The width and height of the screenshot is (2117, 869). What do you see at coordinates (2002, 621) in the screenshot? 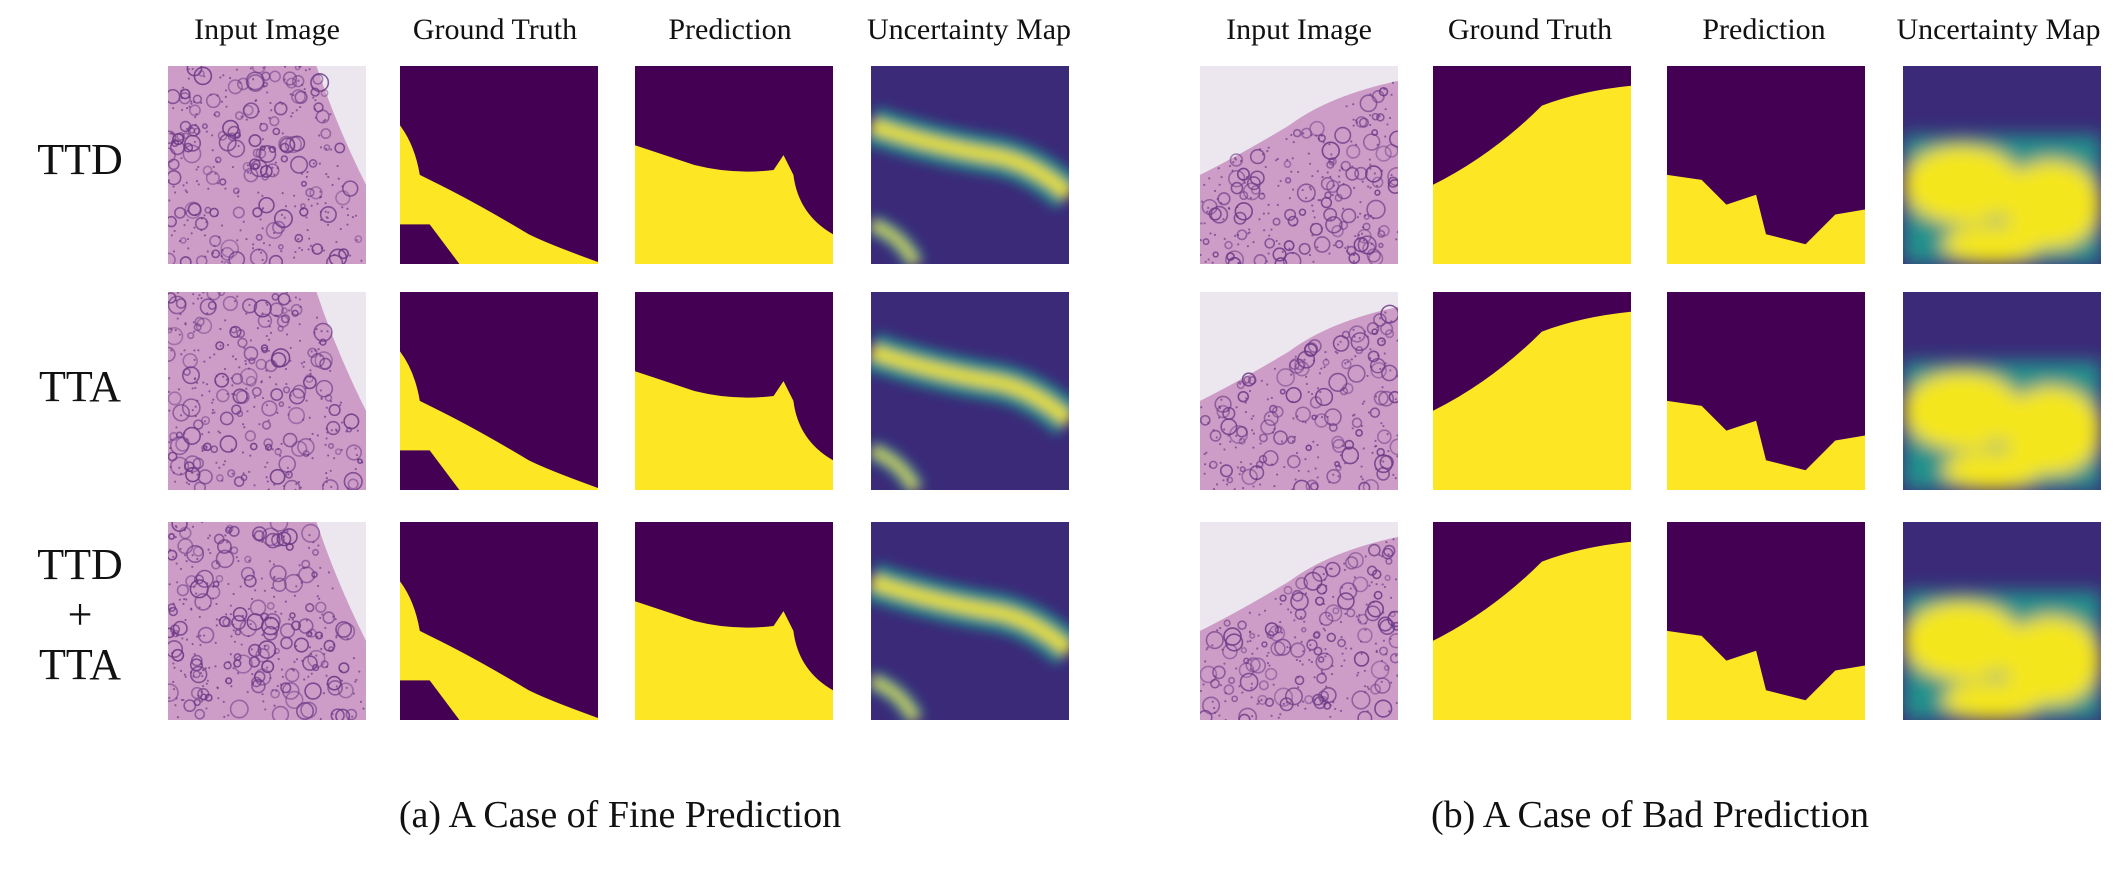
I see `uncertainty-map-b-ttd-tta` at bounding box center [2002, 621].